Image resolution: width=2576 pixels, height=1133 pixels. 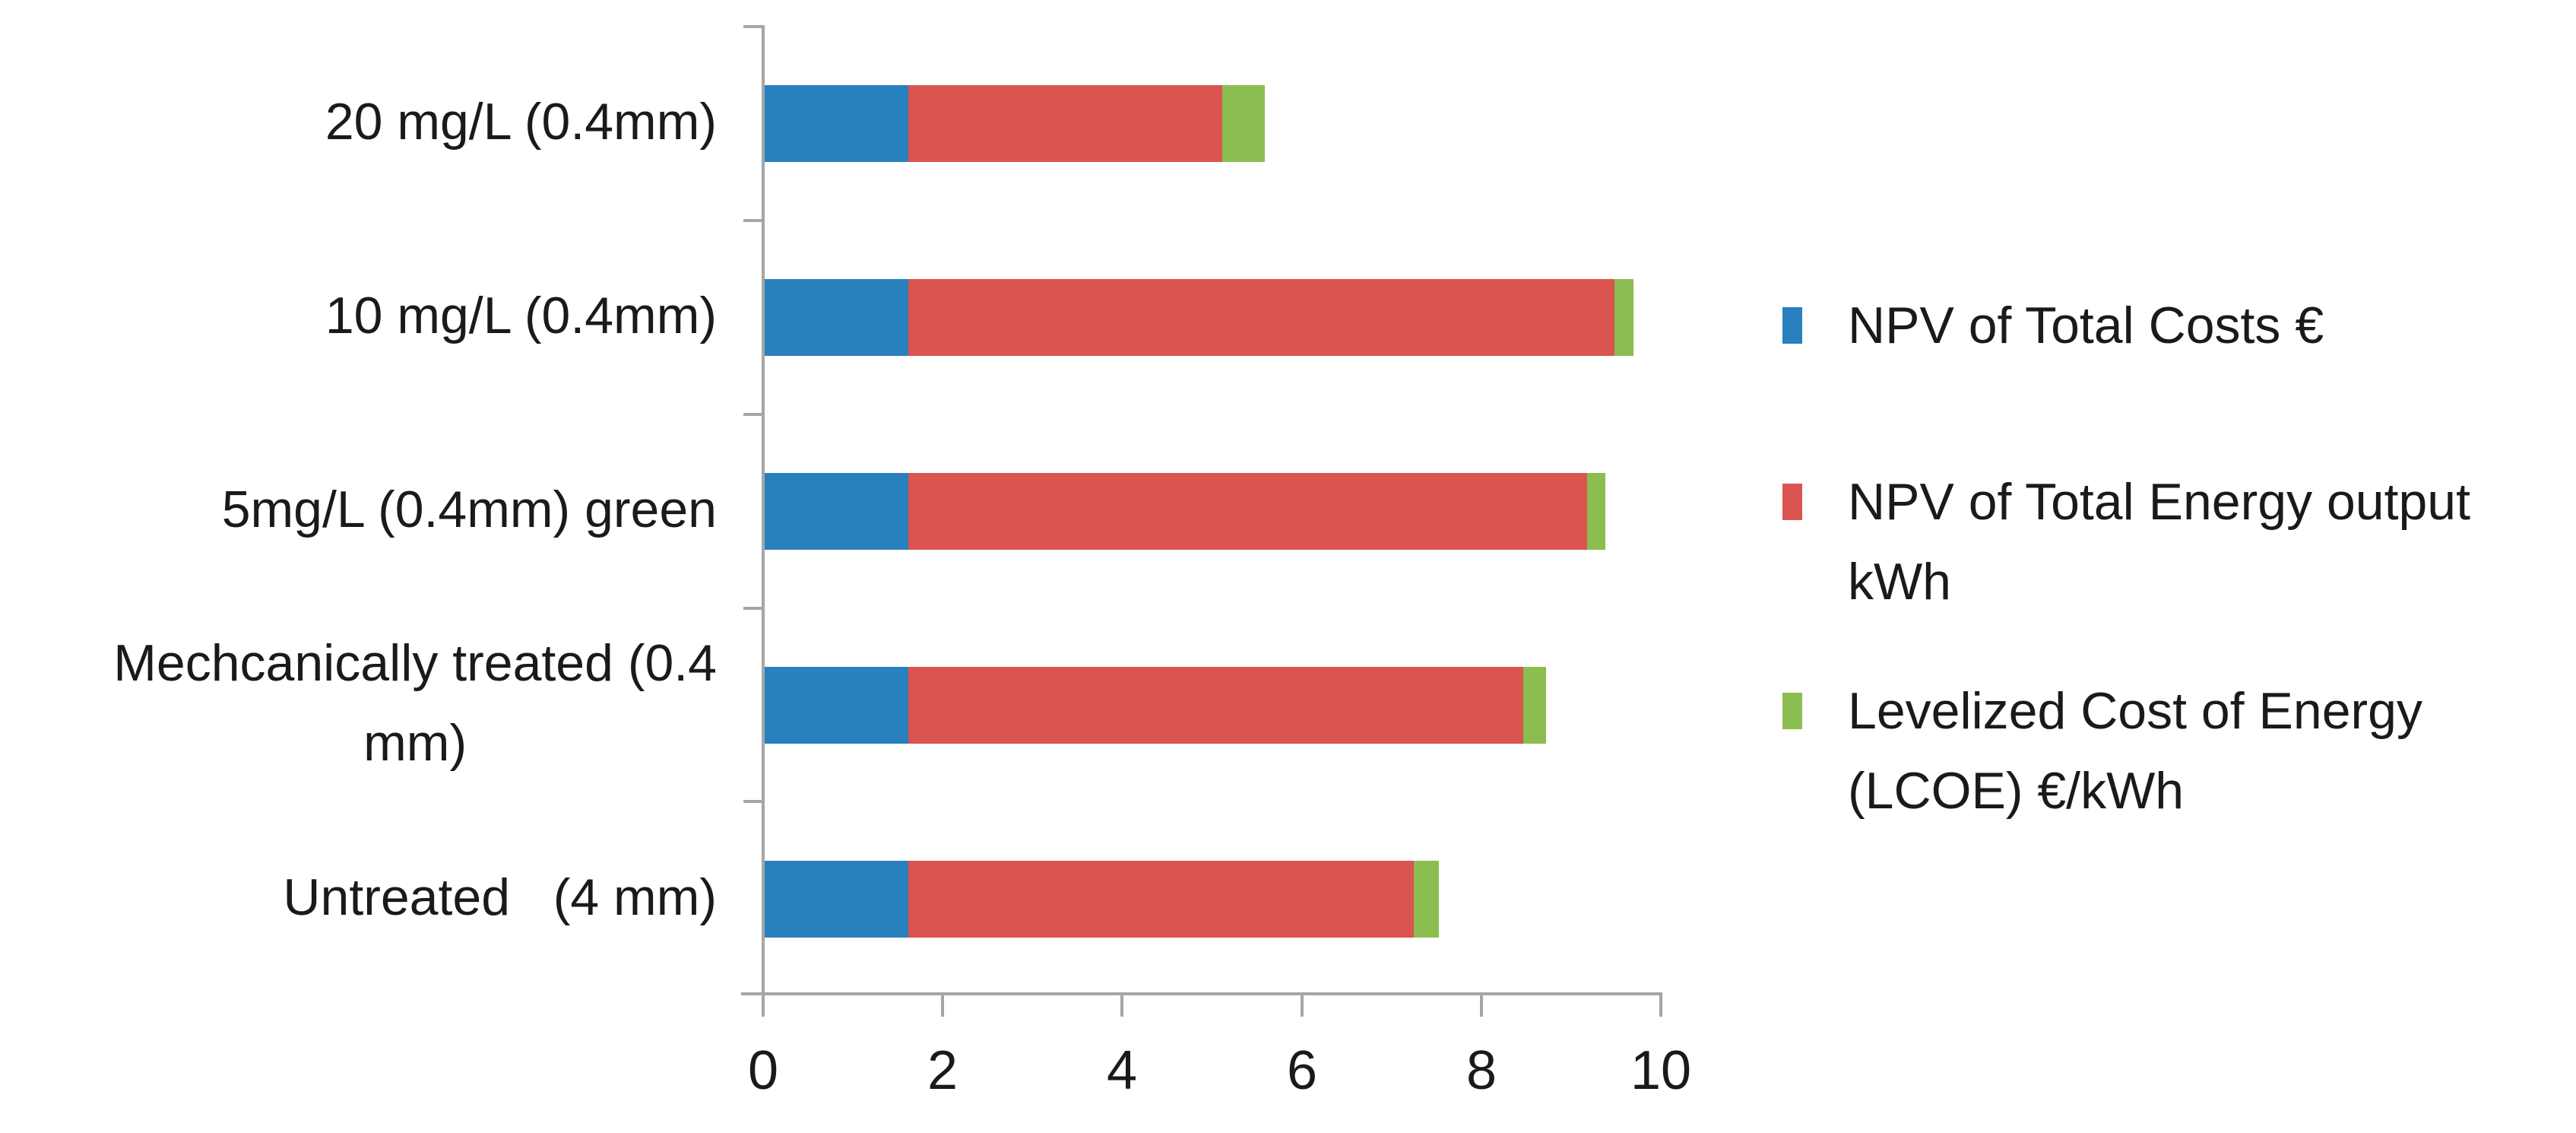 I want to click on x-axis-tick-label: 0, so click(x=763, y=1070).